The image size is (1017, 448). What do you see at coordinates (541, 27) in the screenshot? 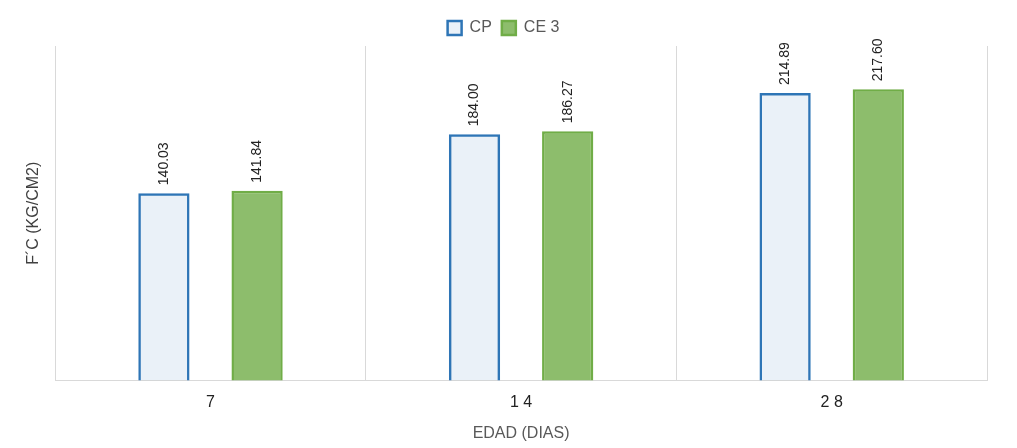
I see `legend-label: CE 3` at bounding box center [541, 27].